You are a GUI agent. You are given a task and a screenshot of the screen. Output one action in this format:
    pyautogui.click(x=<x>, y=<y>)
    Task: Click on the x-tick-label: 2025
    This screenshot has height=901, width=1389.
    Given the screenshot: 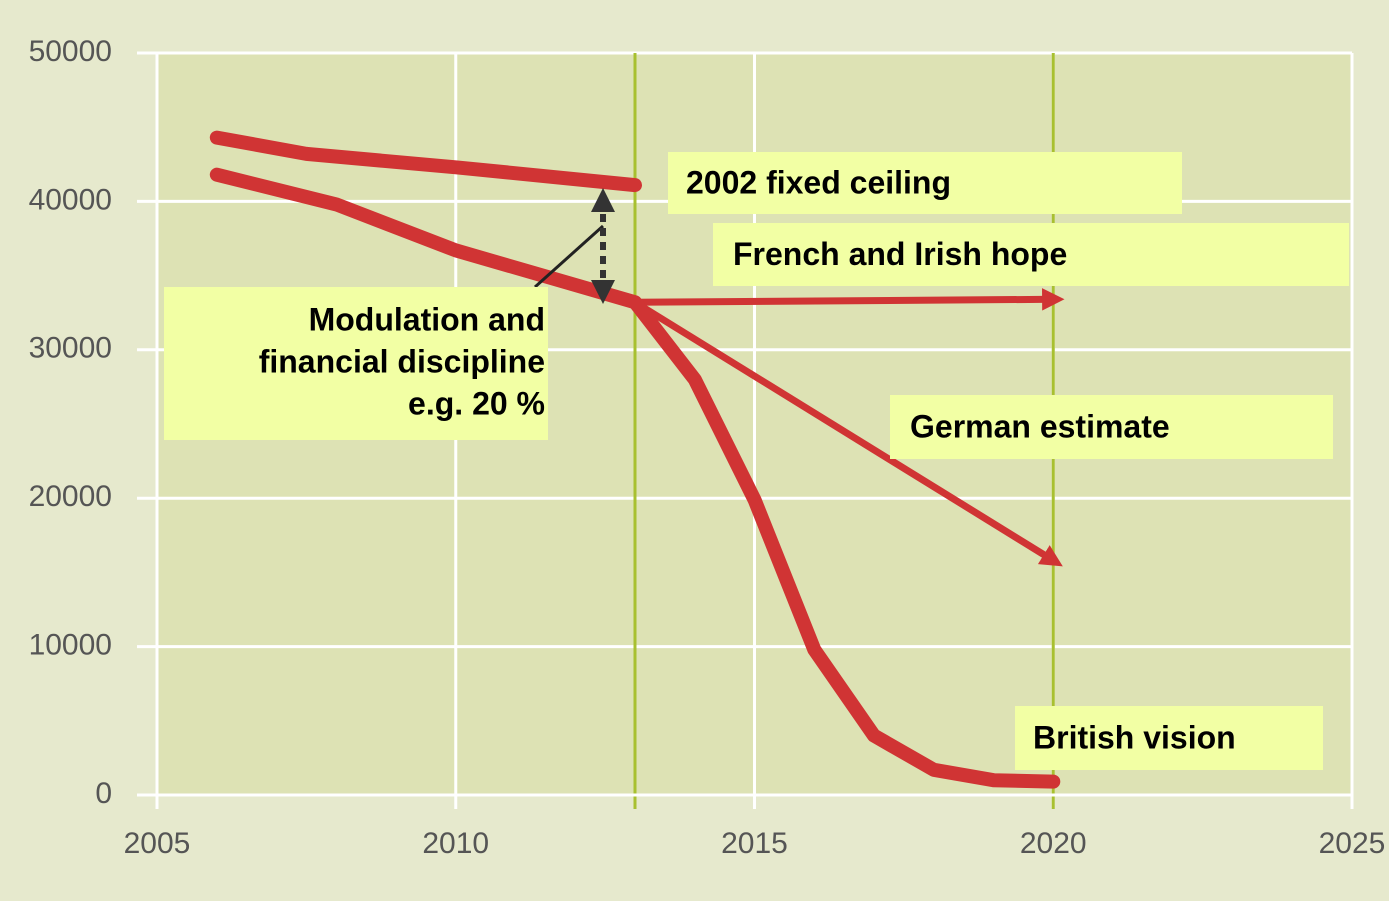 What is the action you would take?
    pyautogui.click(x=1352, y=843)
    